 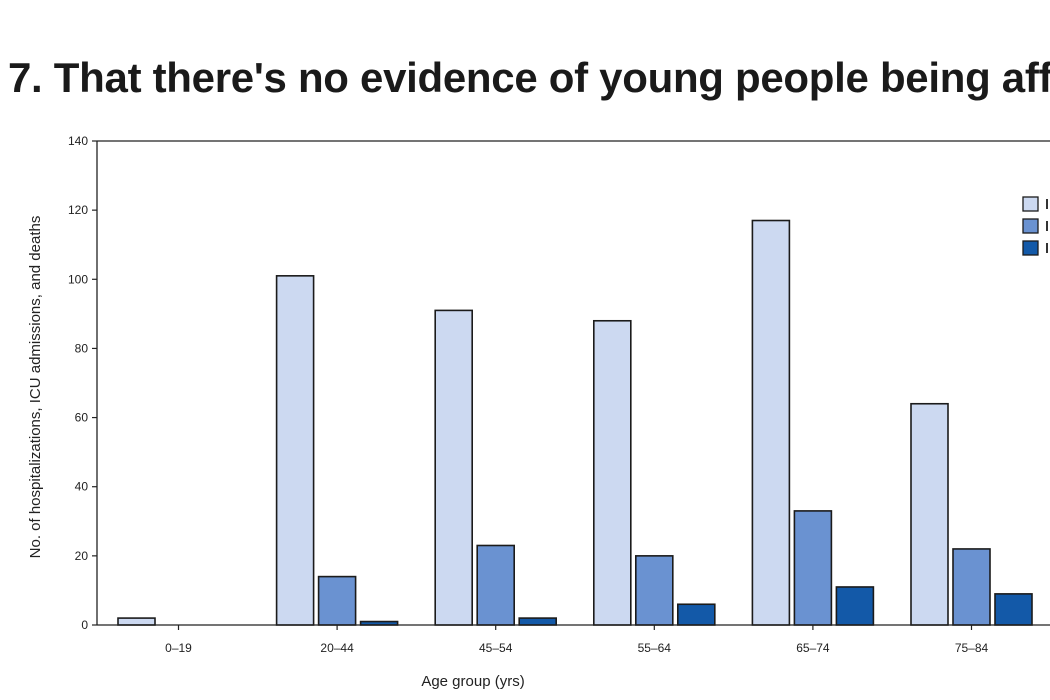 What do you see at coordinates (472, 681) in the screenshot?
I see `x-axis-title: Age group (yrs)` at bounding box center [472, 681].